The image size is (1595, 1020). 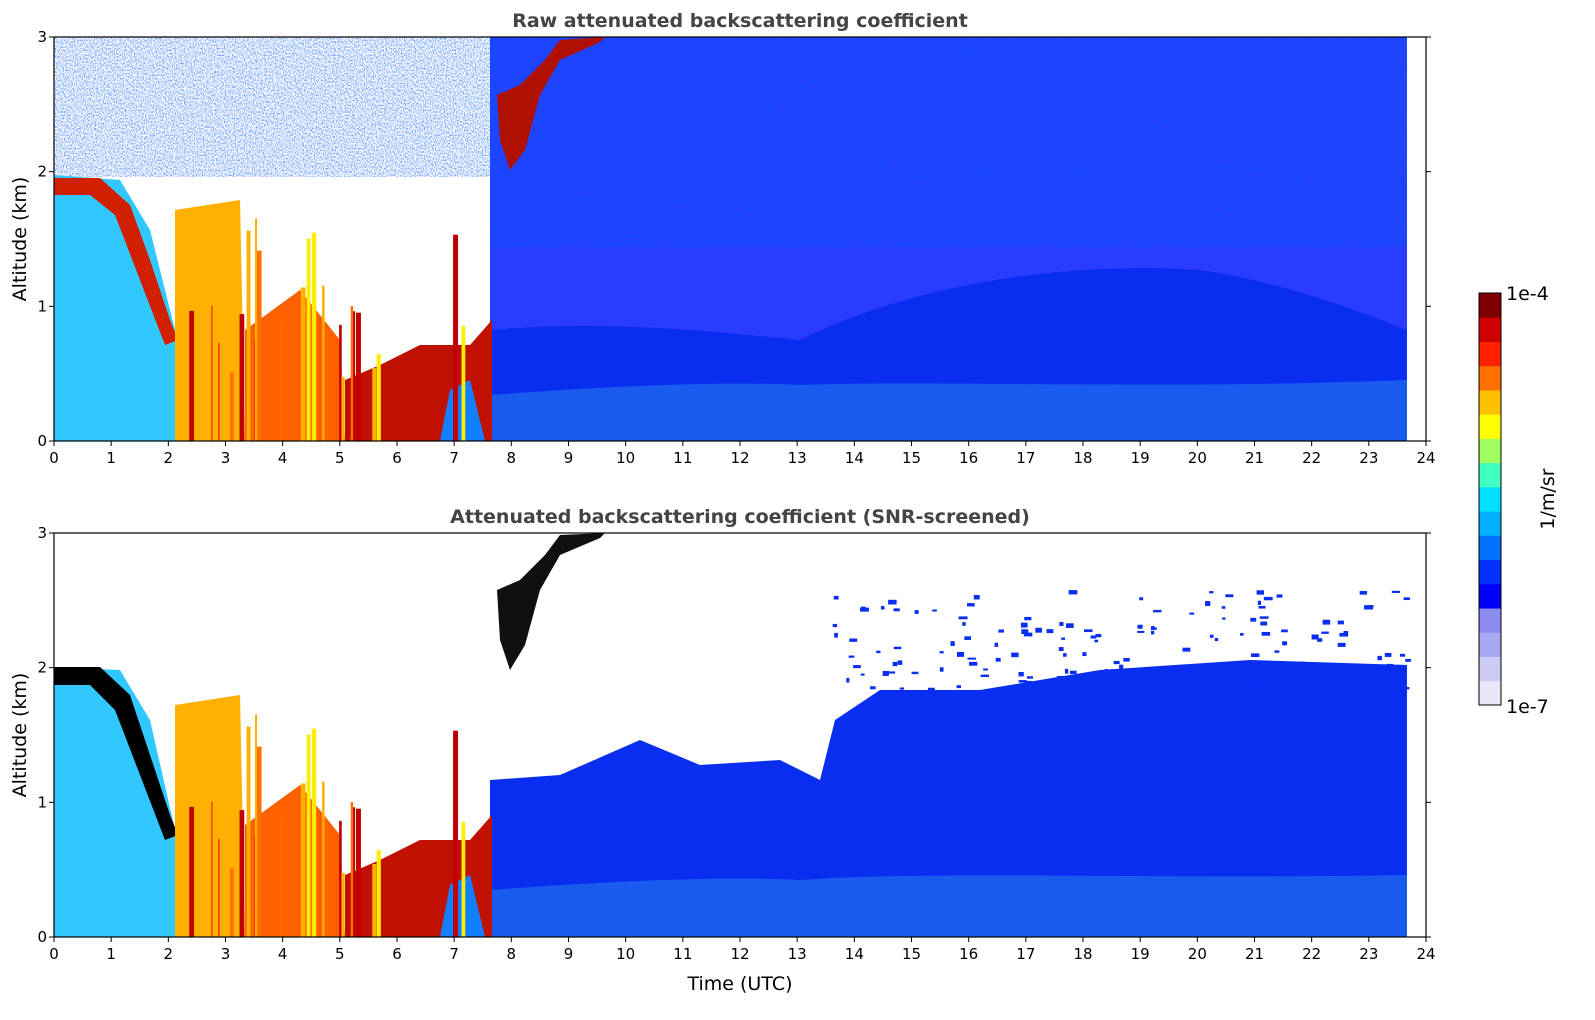 What do you see at coordinates (551, 103) in the screenshot?
I see `panel-raw-elevated-layer` at bounding box center [551, 103].